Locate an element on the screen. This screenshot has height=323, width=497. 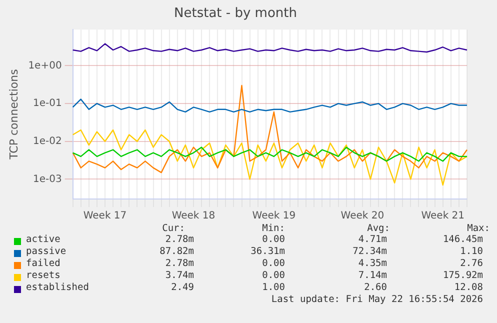
x-tick-label: Week 20 is located at coordinates (362, 216).